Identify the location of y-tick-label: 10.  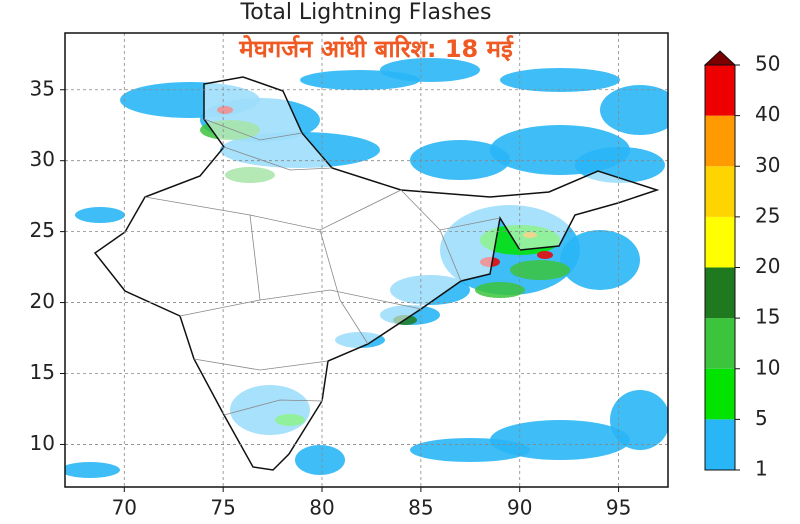
(42, 443).